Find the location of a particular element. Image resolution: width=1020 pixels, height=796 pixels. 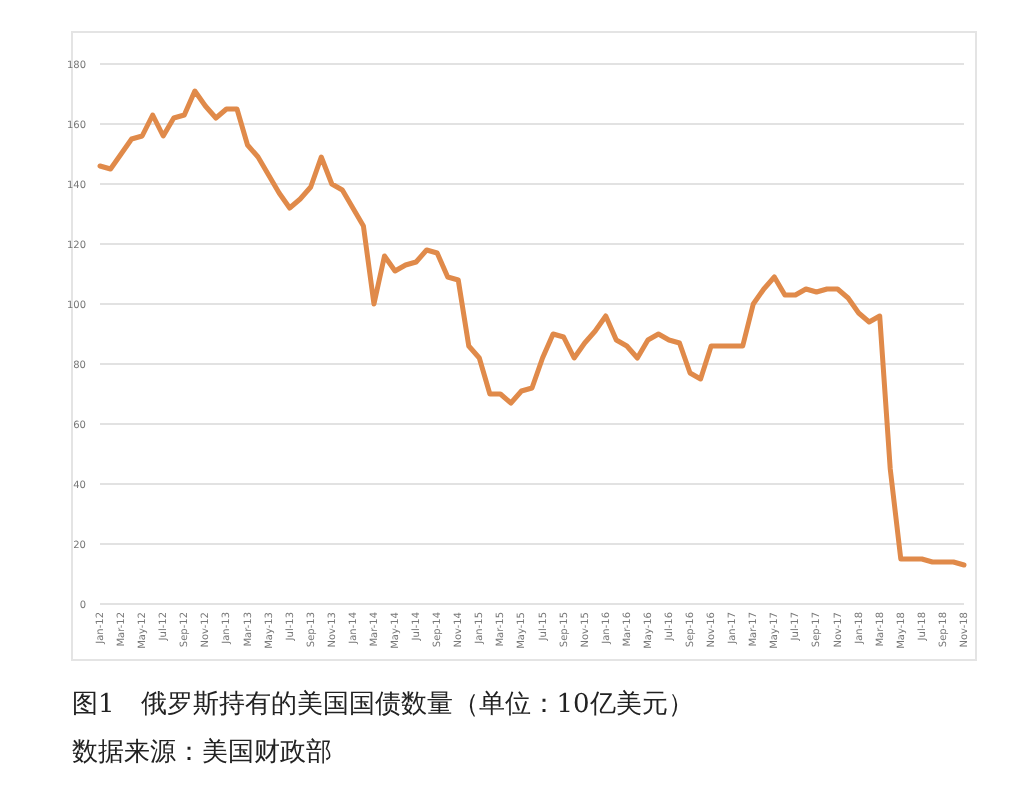

source-note: 数据来源：美国财政部 is located at coordinates (202, 752).